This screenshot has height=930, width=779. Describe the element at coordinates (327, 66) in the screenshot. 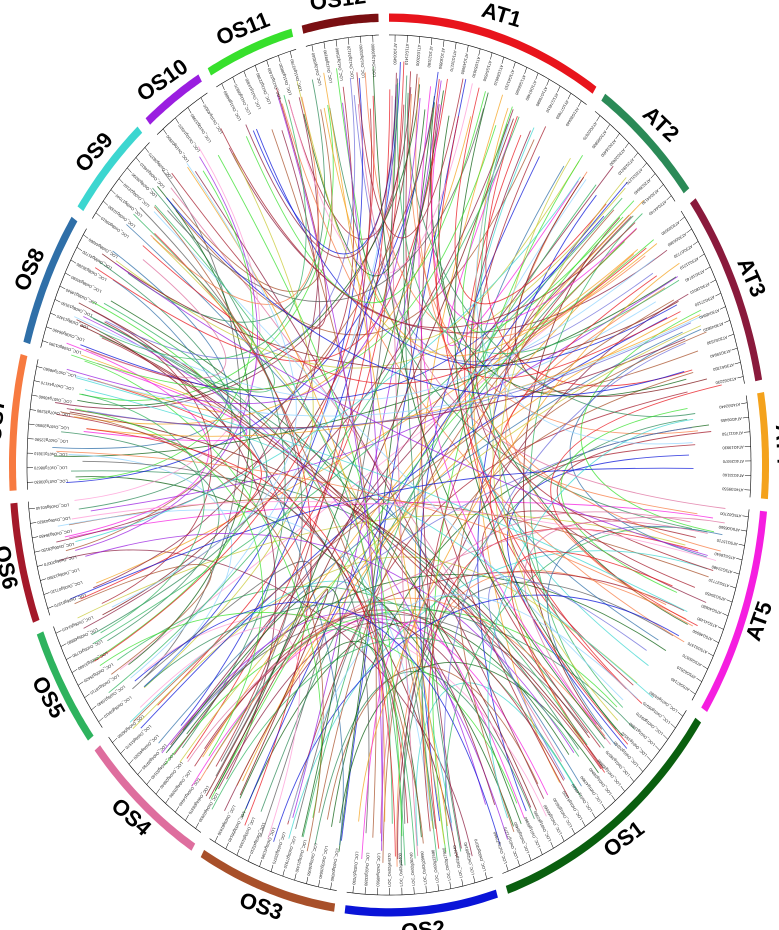

I see `gene-label: LOC_Os12g09190` at that location.